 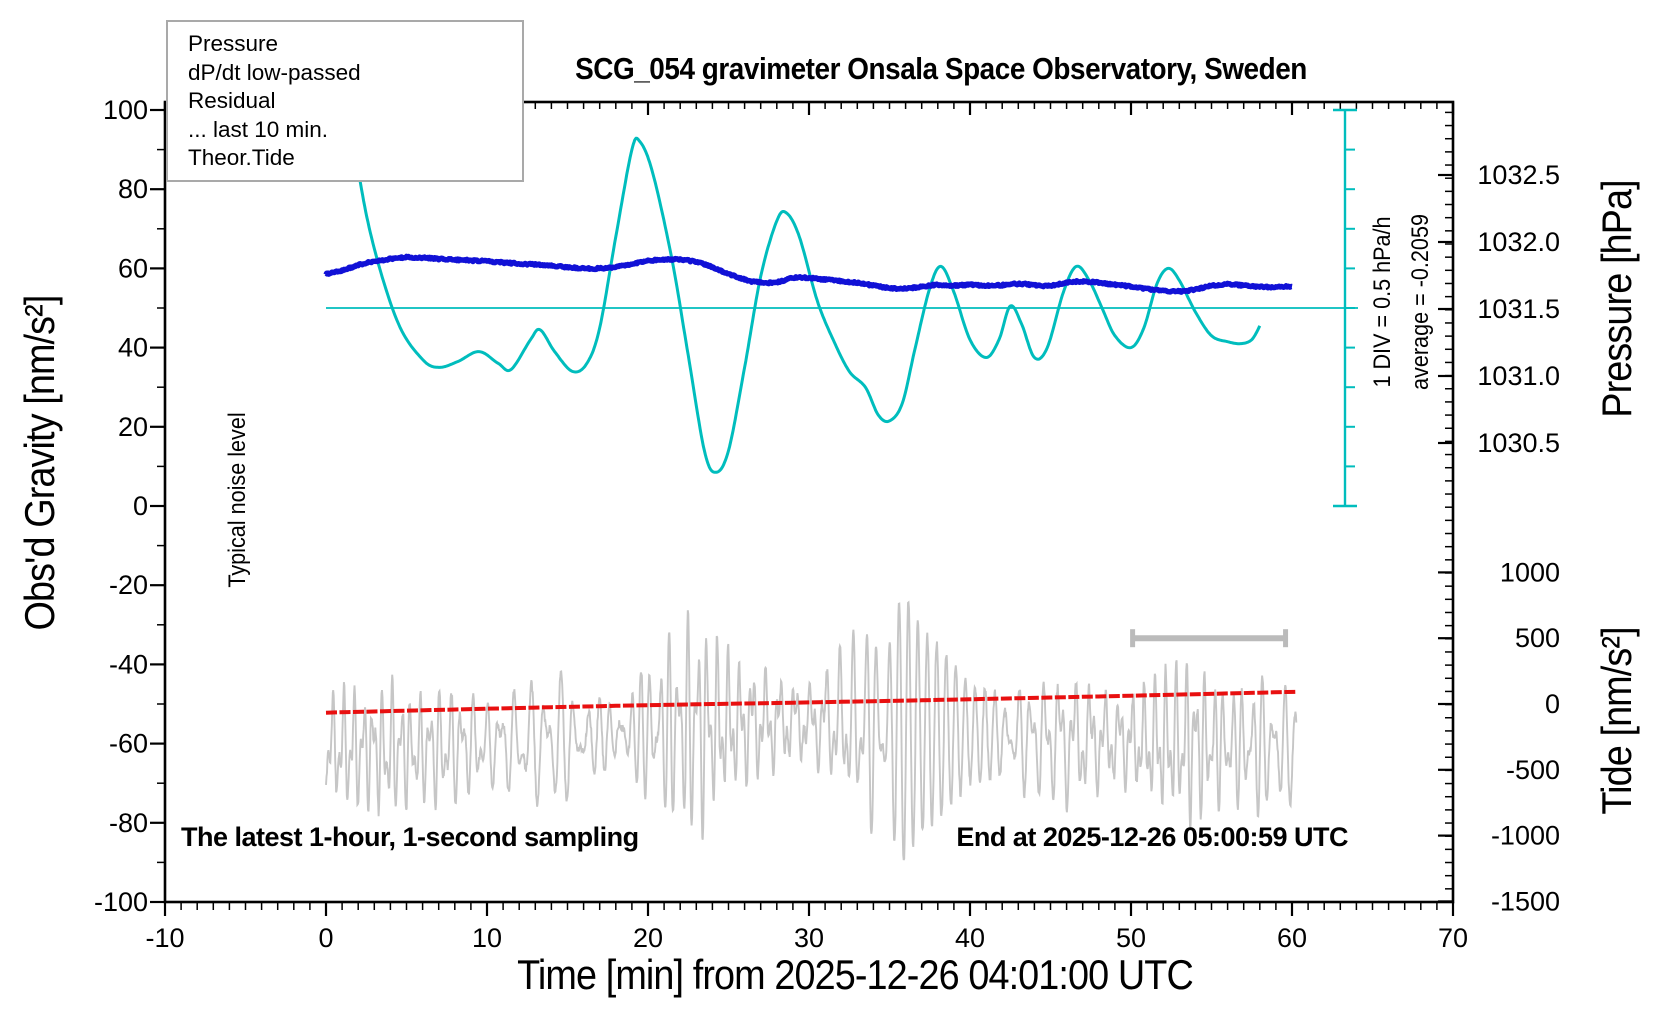 I want to click on tide-tick-label: -1500, so click(x=1525, y=901).